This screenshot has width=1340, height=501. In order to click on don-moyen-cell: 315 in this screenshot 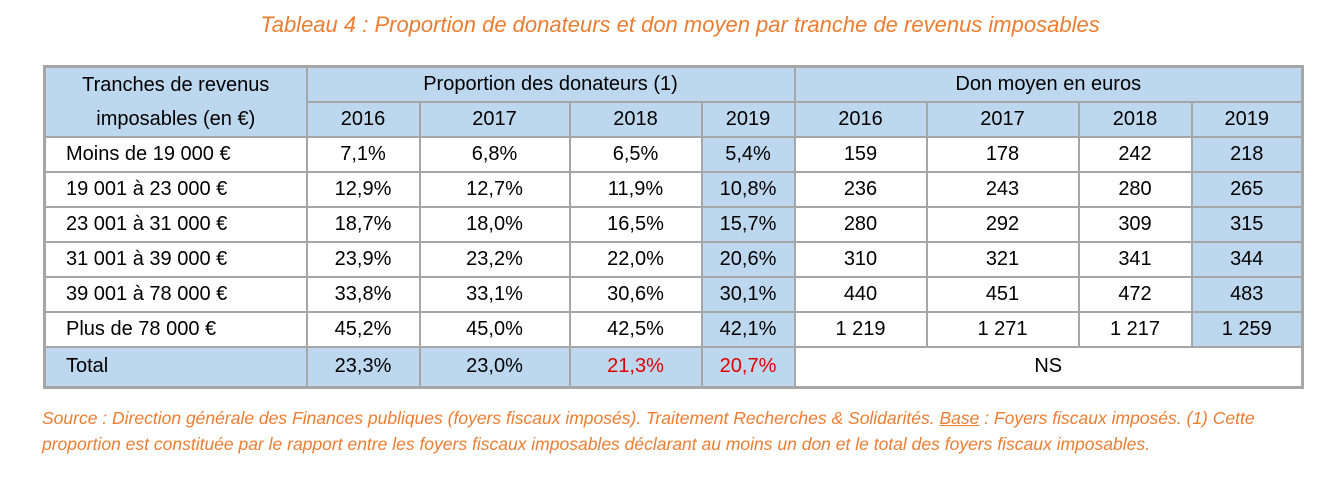, I will do `click(1247, 224)`.